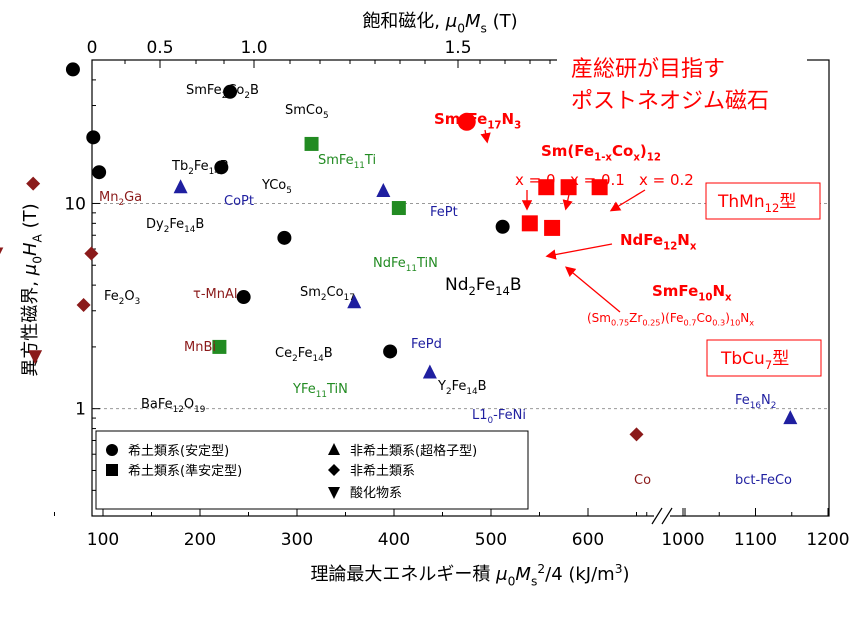 This screenshot has height=625, width=865. What do you see at coordinates (426, 344) in the screenshot?
I see `point-label: FePd` at bounding box center [426, 344].